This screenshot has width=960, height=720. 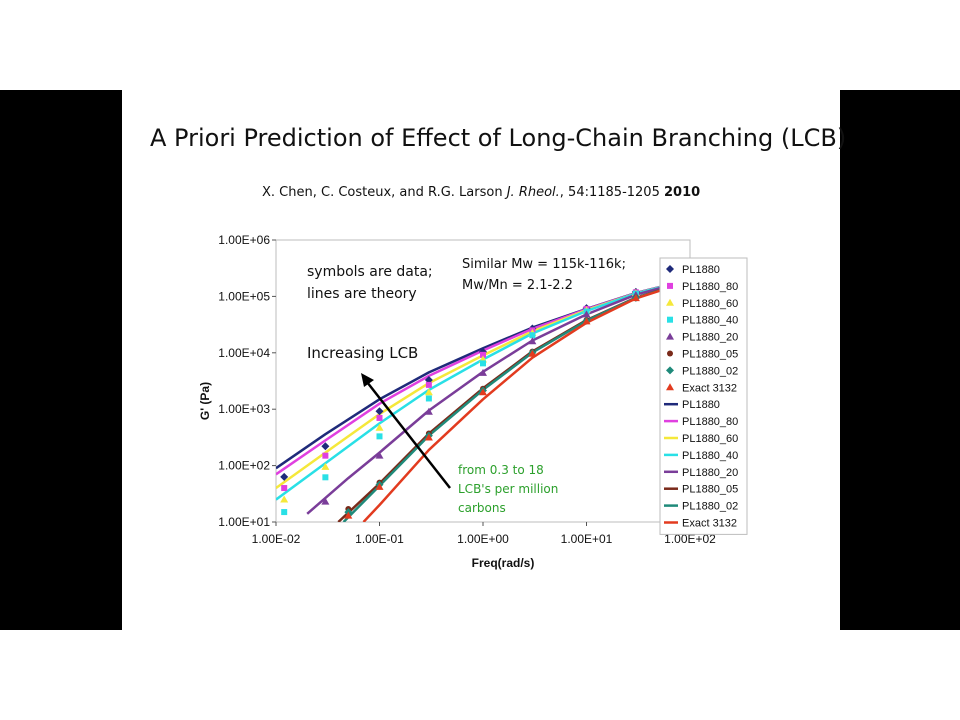 What do you see at coordinates (408, 435) in the screenshot?
I see `increasing-lcb-arrow` at bounding box center [408, 435].